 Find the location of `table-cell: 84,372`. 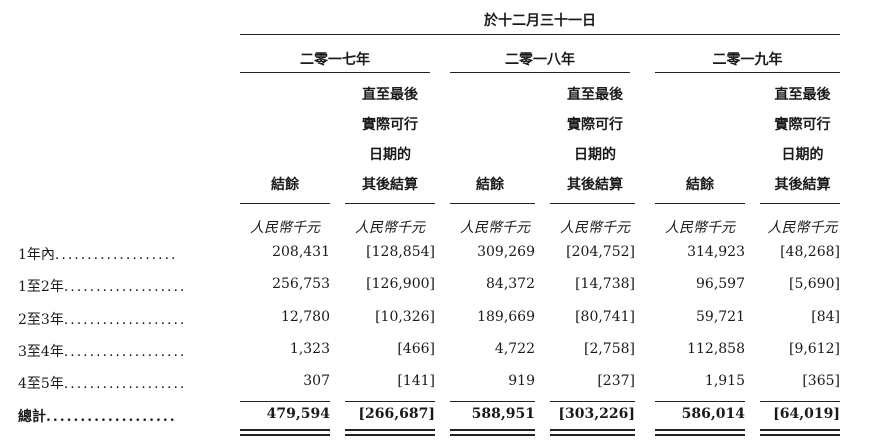

table-cell: 84,372 is located at coordinates (510, 284).